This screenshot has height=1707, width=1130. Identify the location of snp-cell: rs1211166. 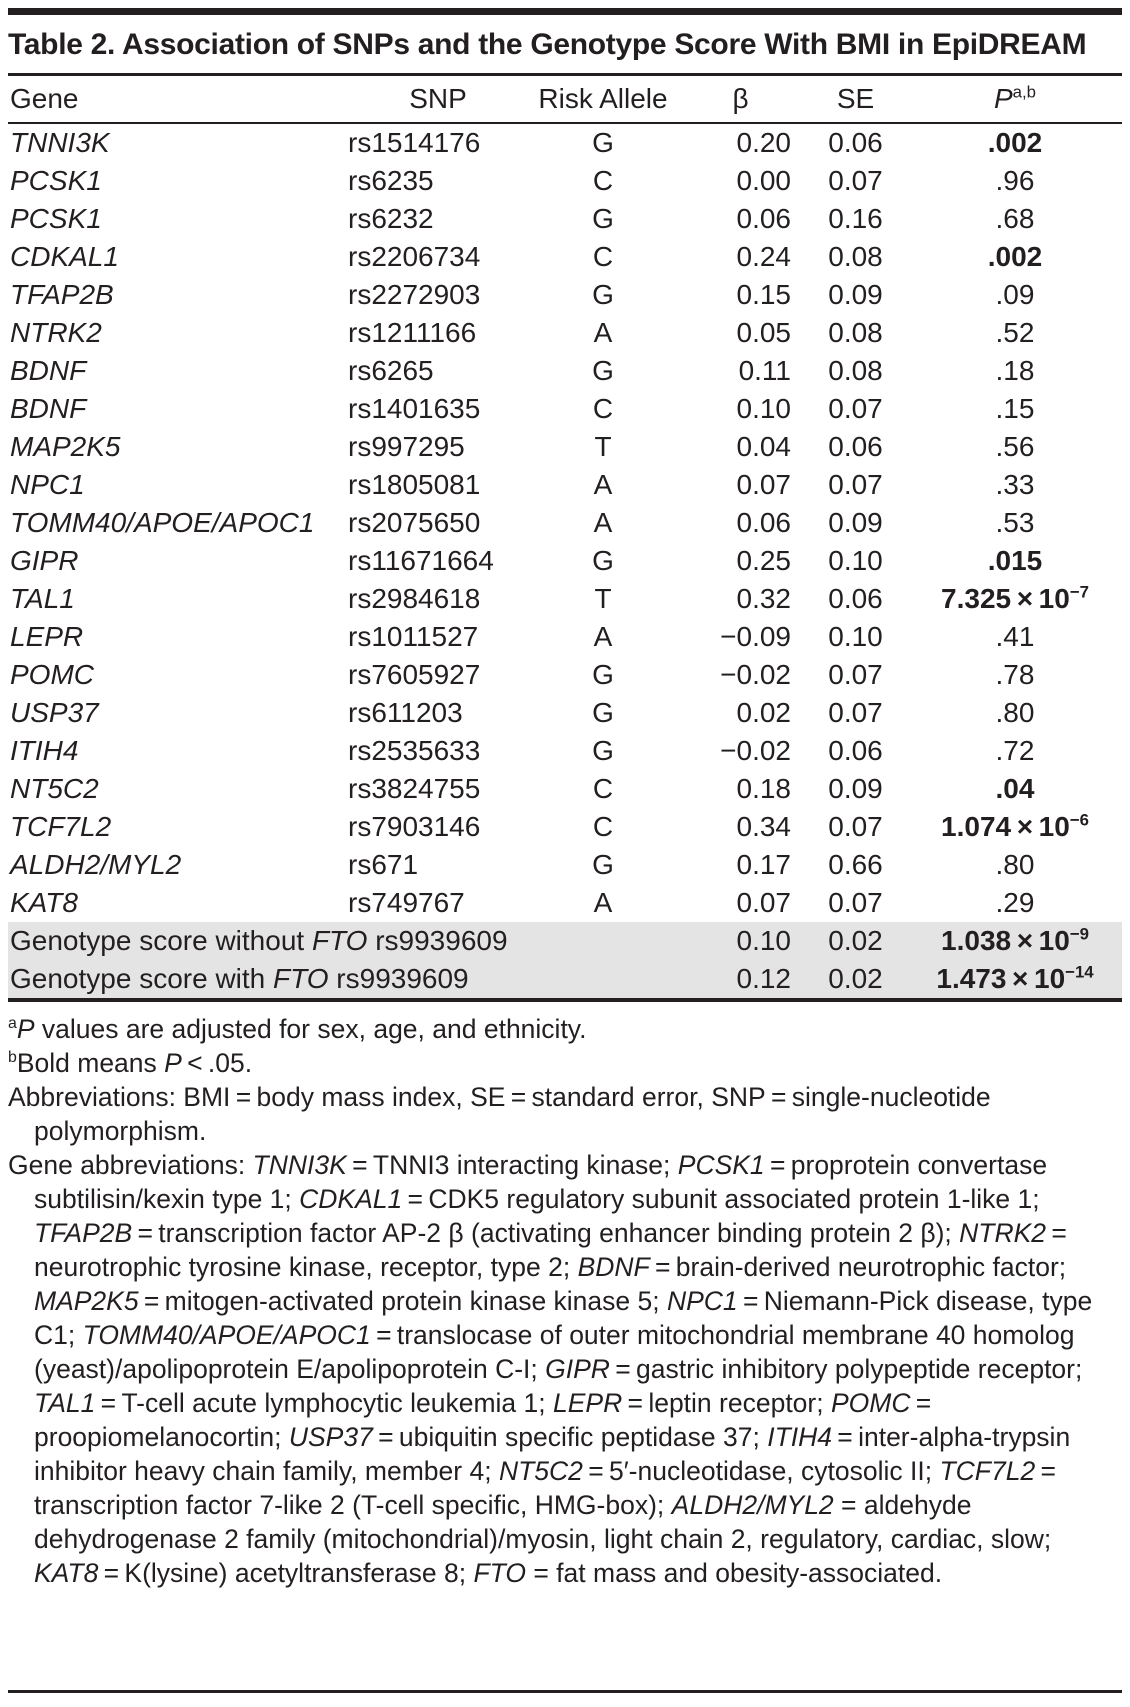
(412, 333).